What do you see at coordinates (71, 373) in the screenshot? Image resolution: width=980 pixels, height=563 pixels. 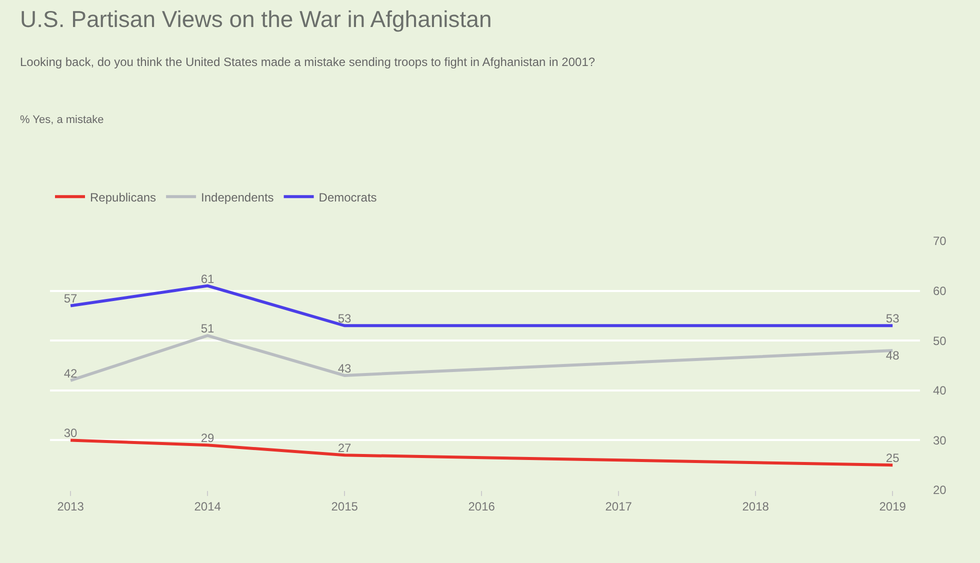 I see `data-label: 42` at bounding box center [71, 373].